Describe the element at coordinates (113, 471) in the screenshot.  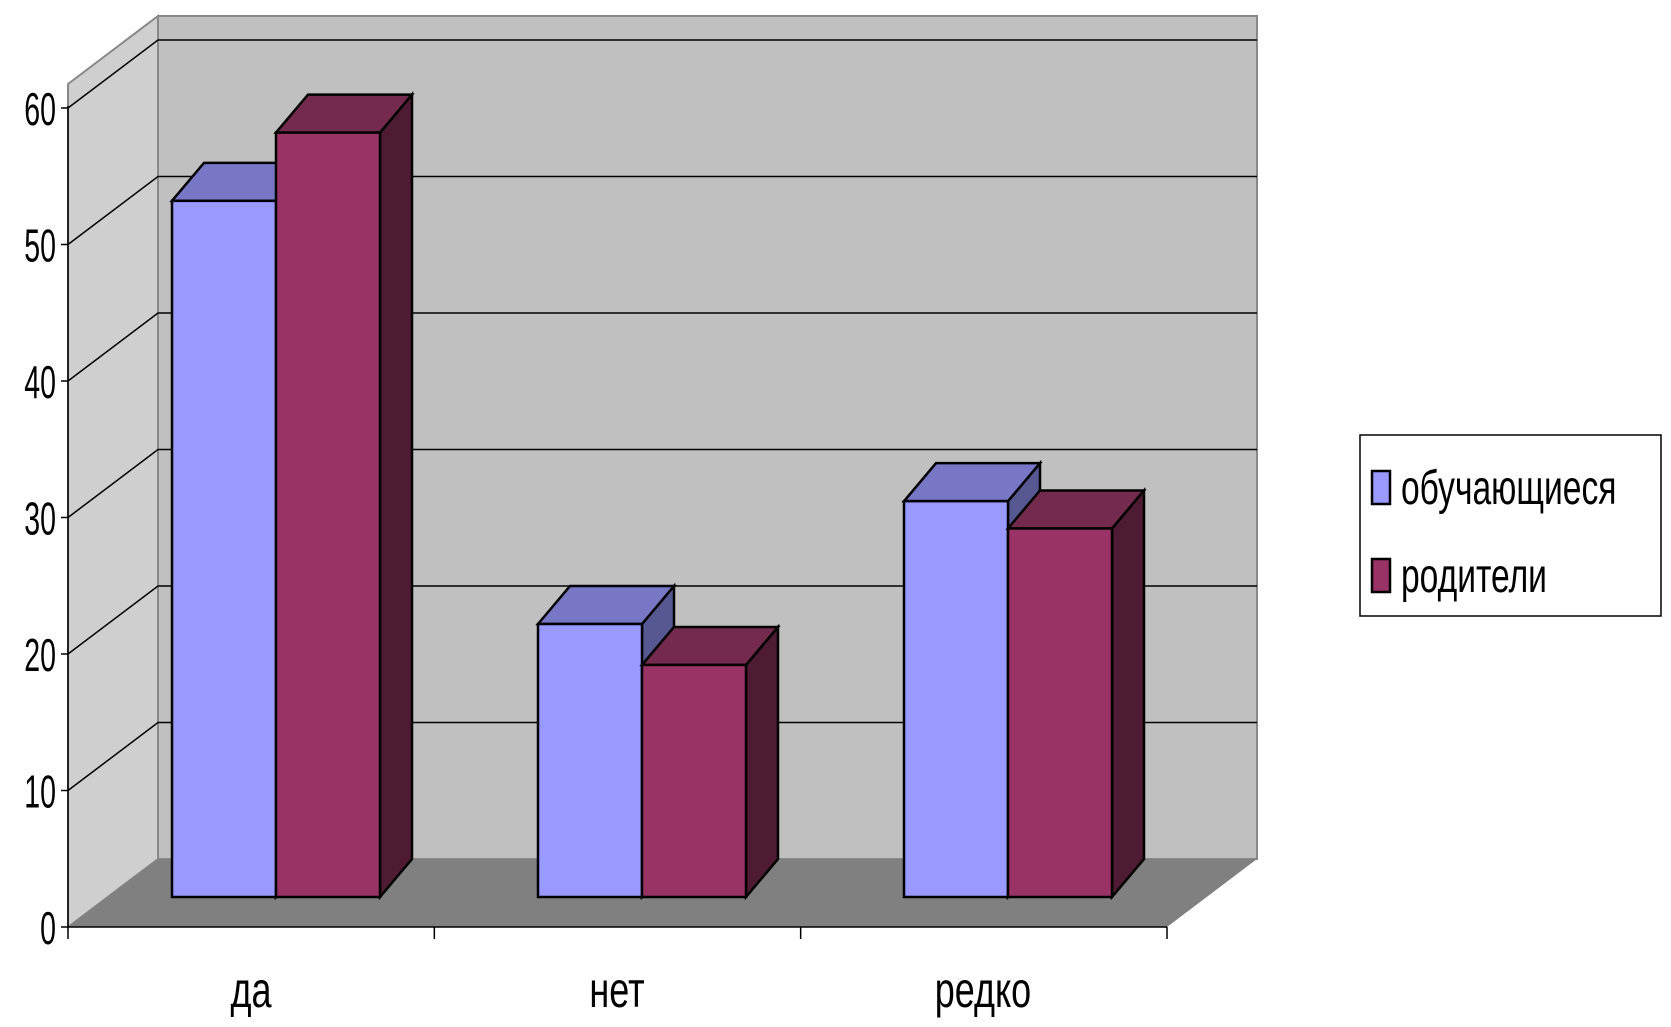
I see `side-wall` at that location.